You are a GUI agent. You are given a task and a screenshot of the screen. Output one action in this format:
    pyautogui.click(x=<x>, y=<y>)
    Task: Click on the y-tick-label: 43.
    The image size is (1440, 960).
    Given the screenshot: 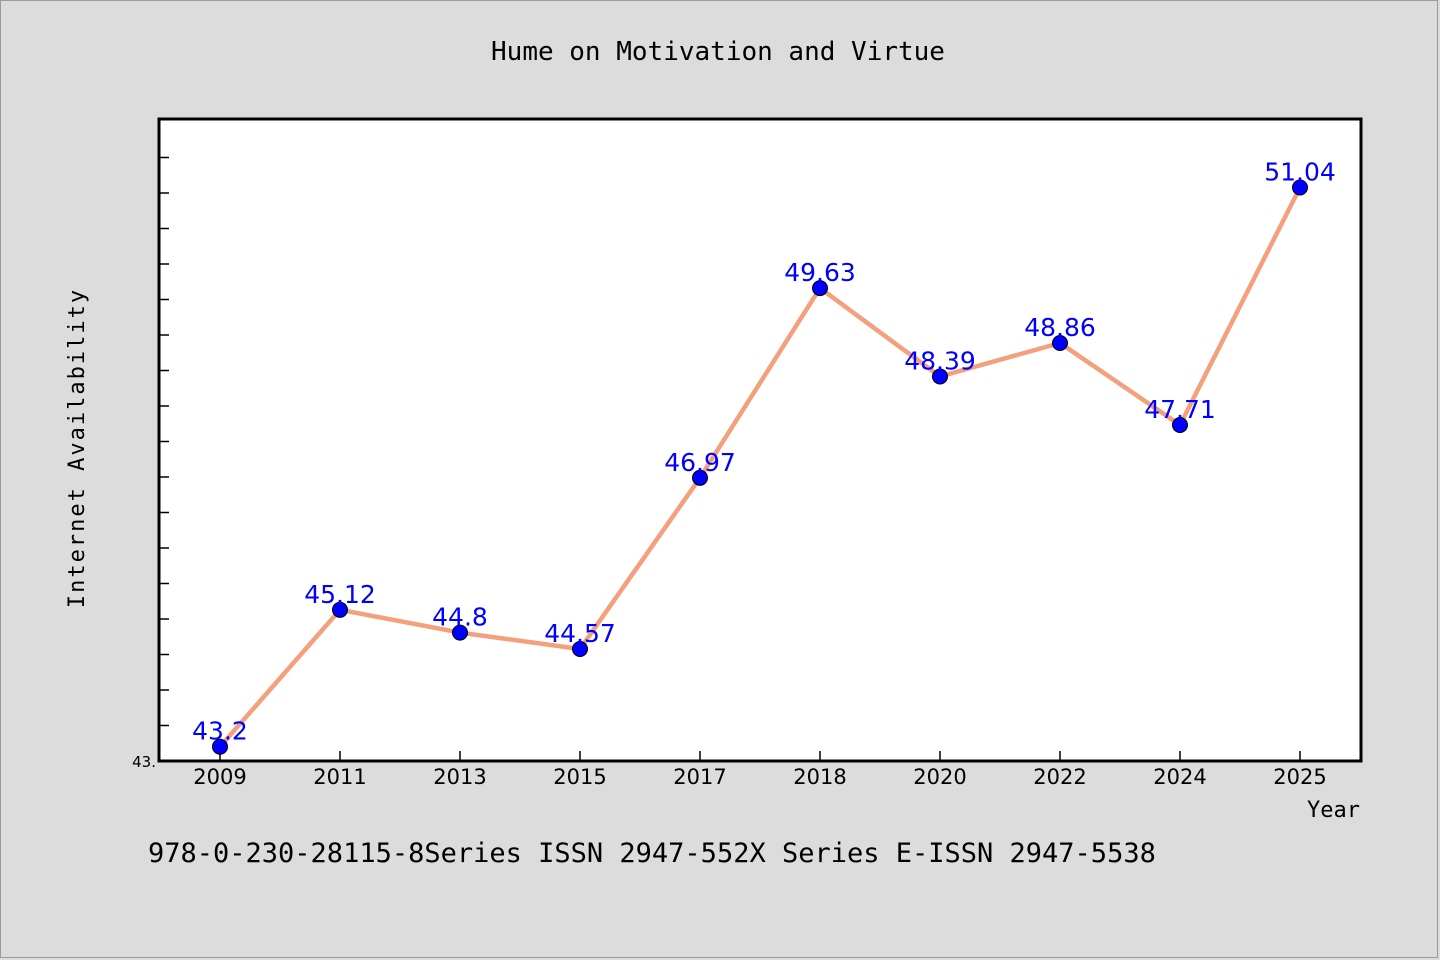 What is the action you would take?
    pyautogui.click(x=144, y=762)
    